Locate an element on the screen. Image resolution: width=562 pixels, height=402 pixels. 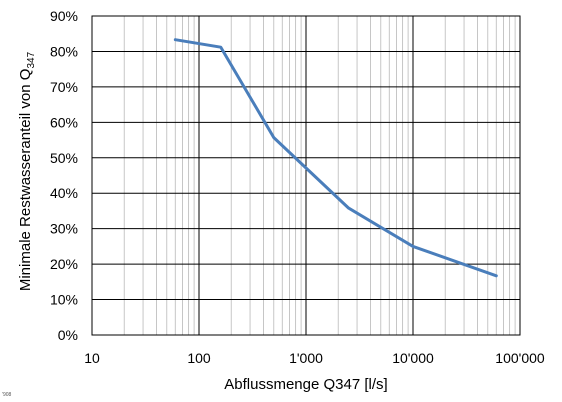
y-axis-title-subscript: 347 is located at coordinates (31, 59).